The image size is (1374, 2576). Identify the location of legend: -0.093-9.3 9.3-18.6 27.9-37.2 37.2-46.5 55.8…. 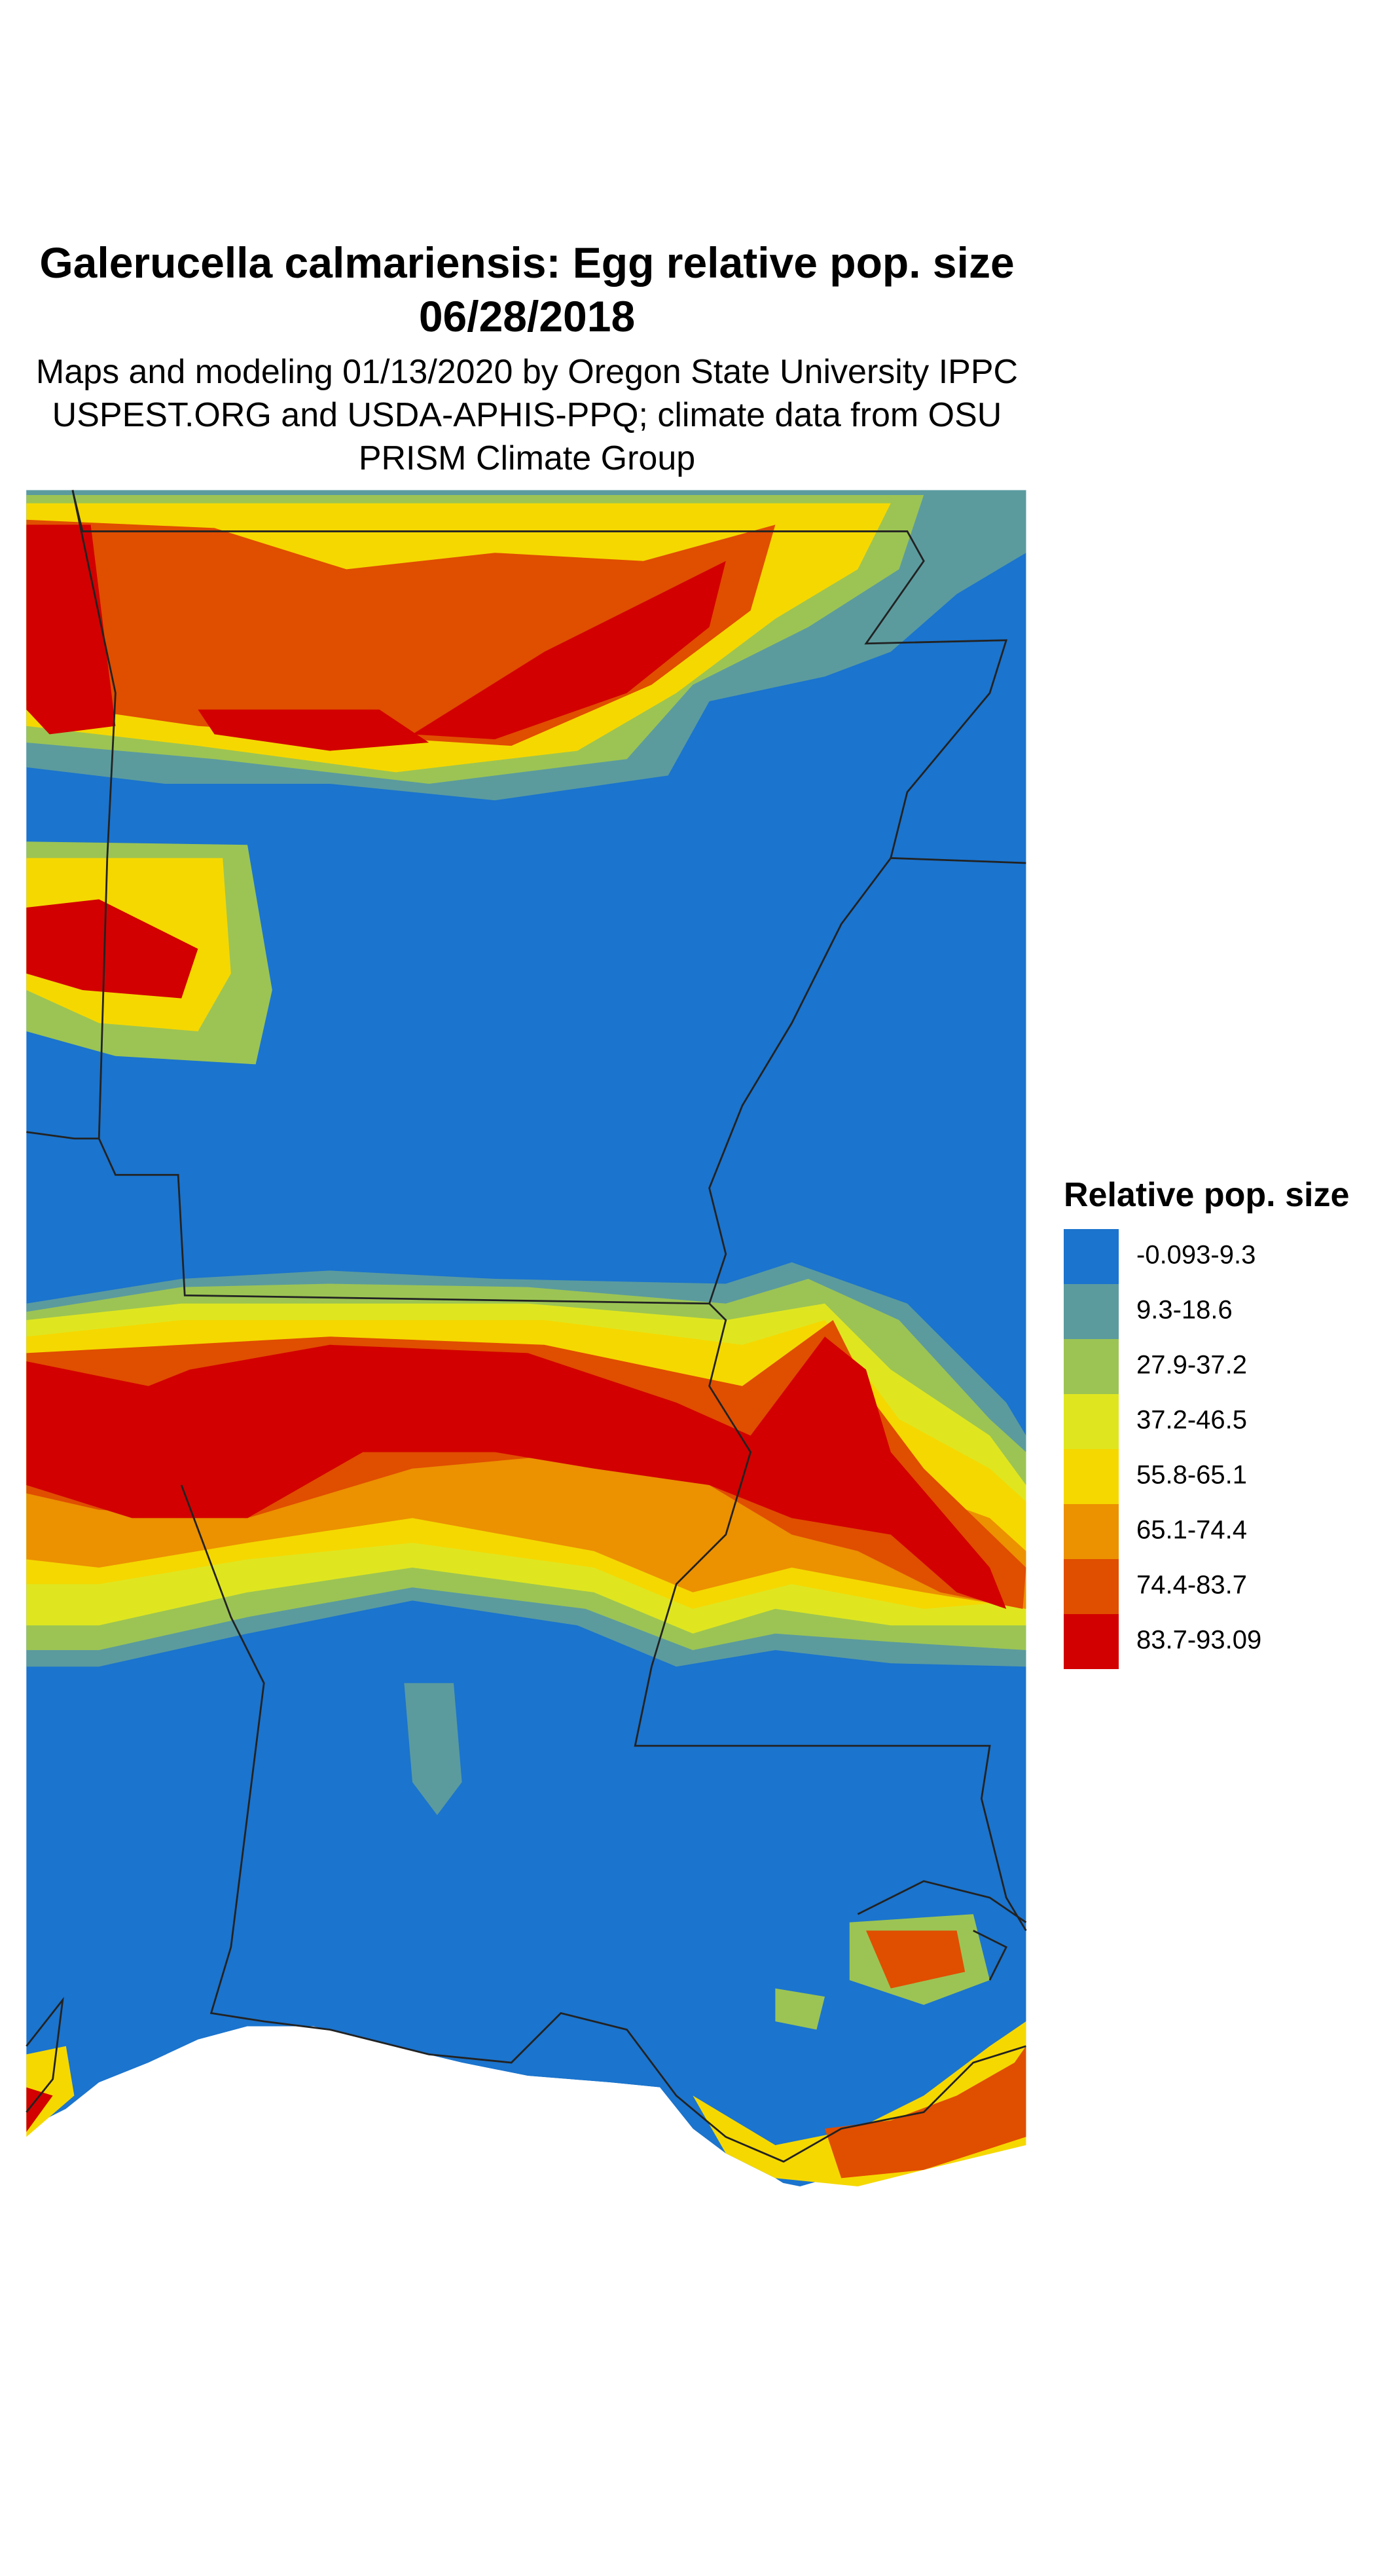
(1162, 1449).